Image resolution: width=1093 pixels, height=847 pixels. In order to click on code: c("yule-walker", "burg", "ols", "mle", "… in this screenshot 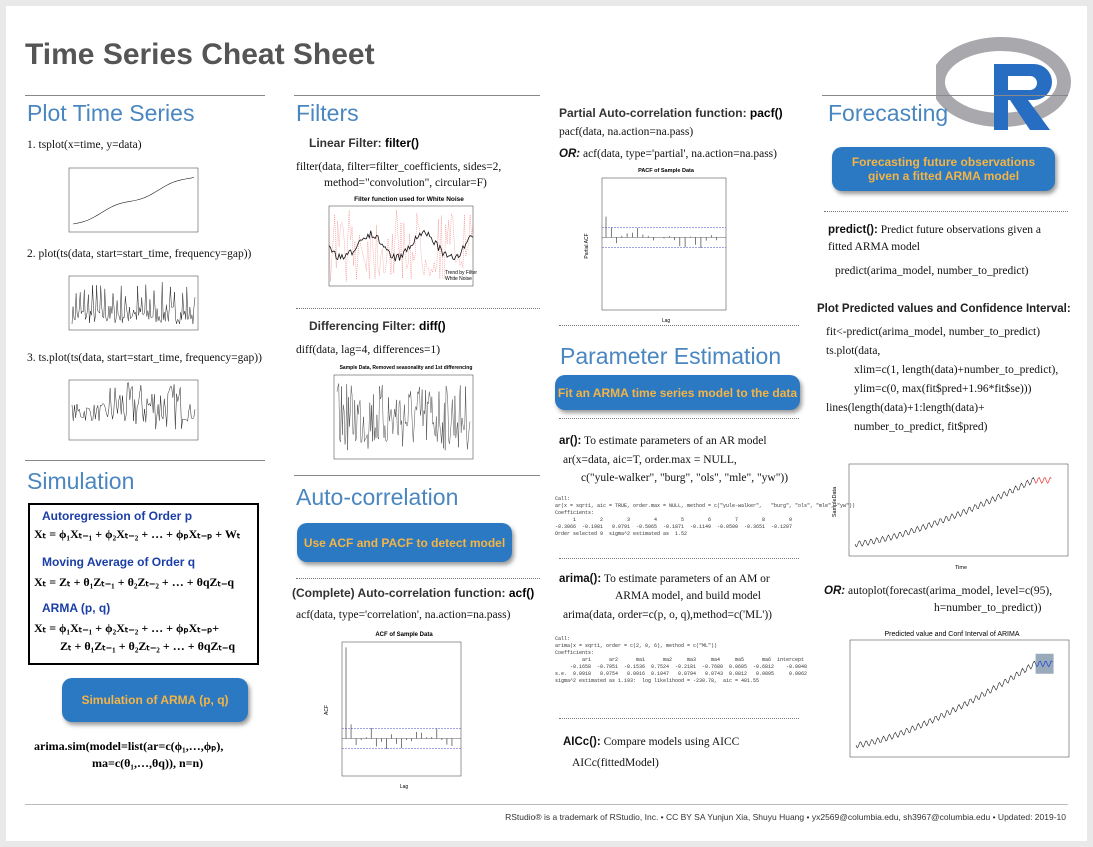, I will do `click(685, 478)`.